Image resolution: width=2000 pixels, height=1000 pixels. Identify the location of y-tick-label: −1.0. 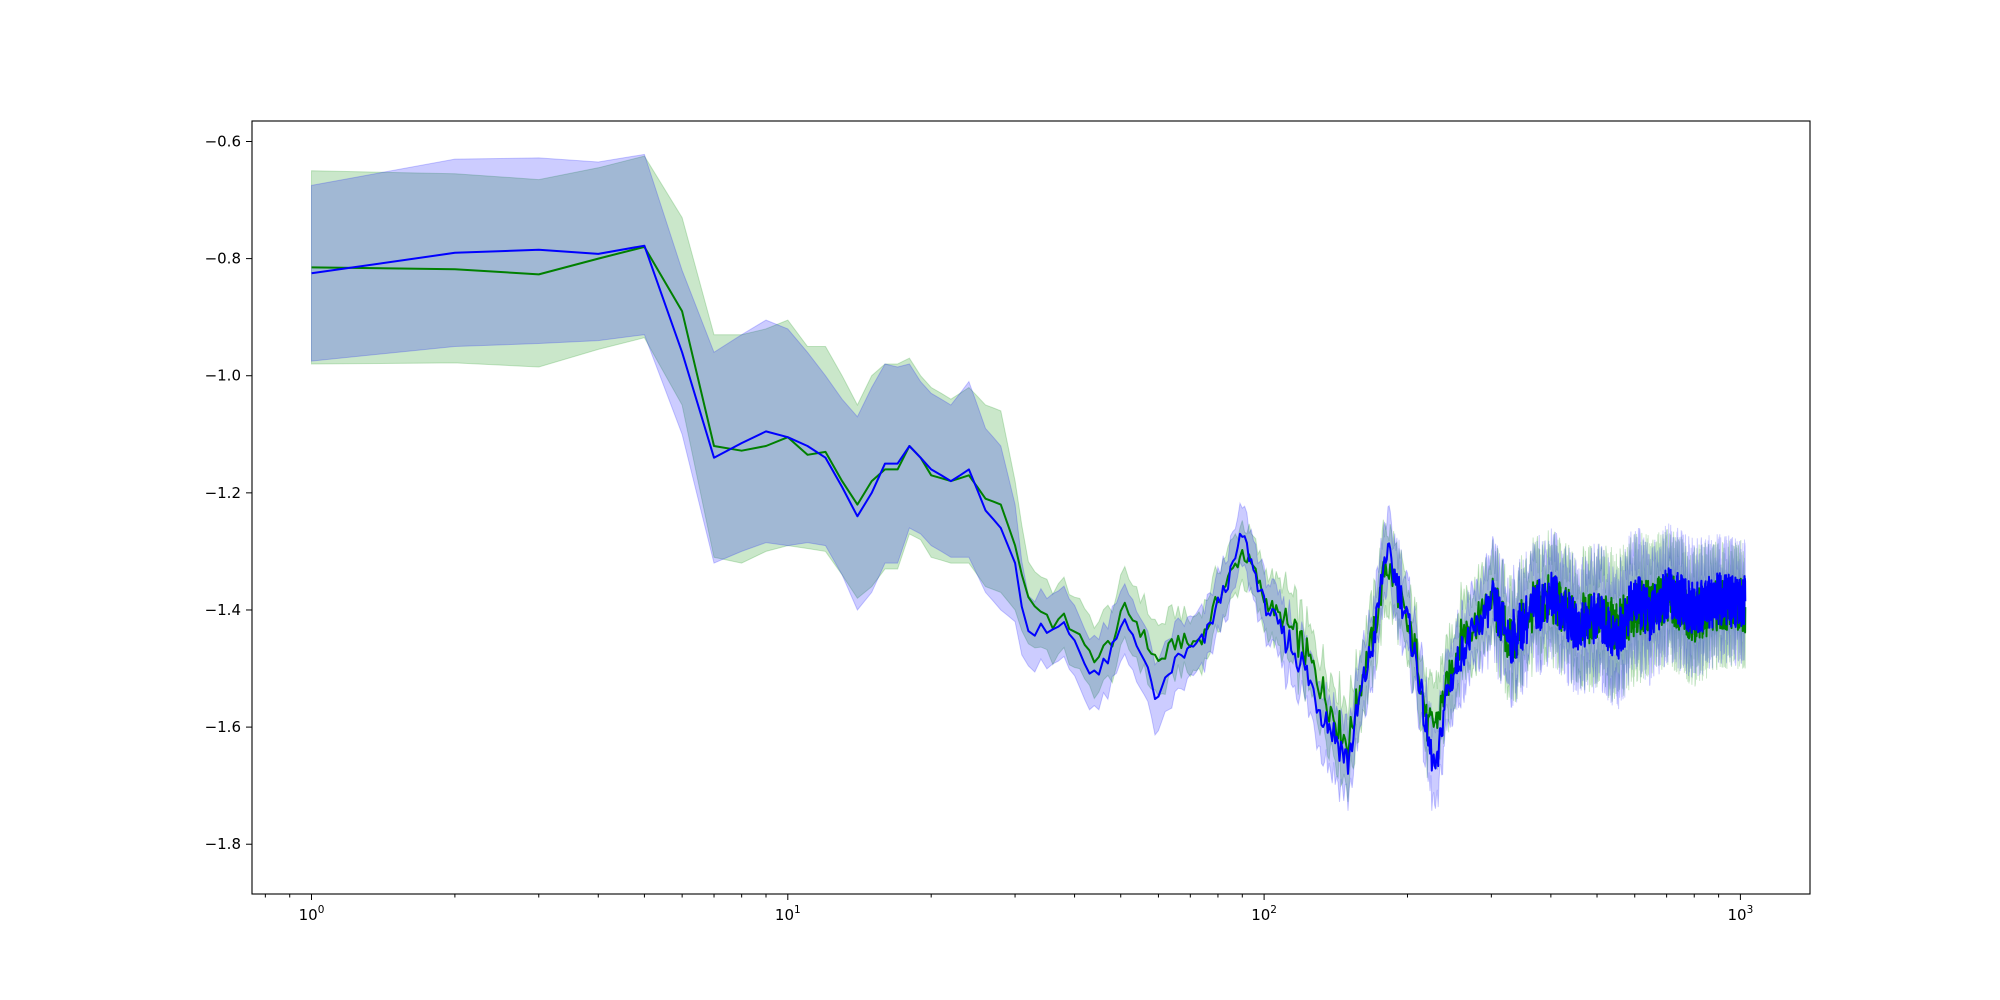
(223, 376).